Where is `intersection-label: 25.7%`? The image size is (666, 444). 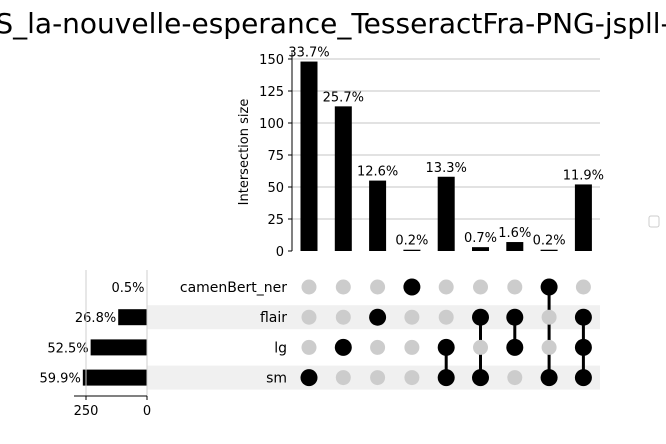 intersection-label: 25.7% is located at coordinates (343, 97).